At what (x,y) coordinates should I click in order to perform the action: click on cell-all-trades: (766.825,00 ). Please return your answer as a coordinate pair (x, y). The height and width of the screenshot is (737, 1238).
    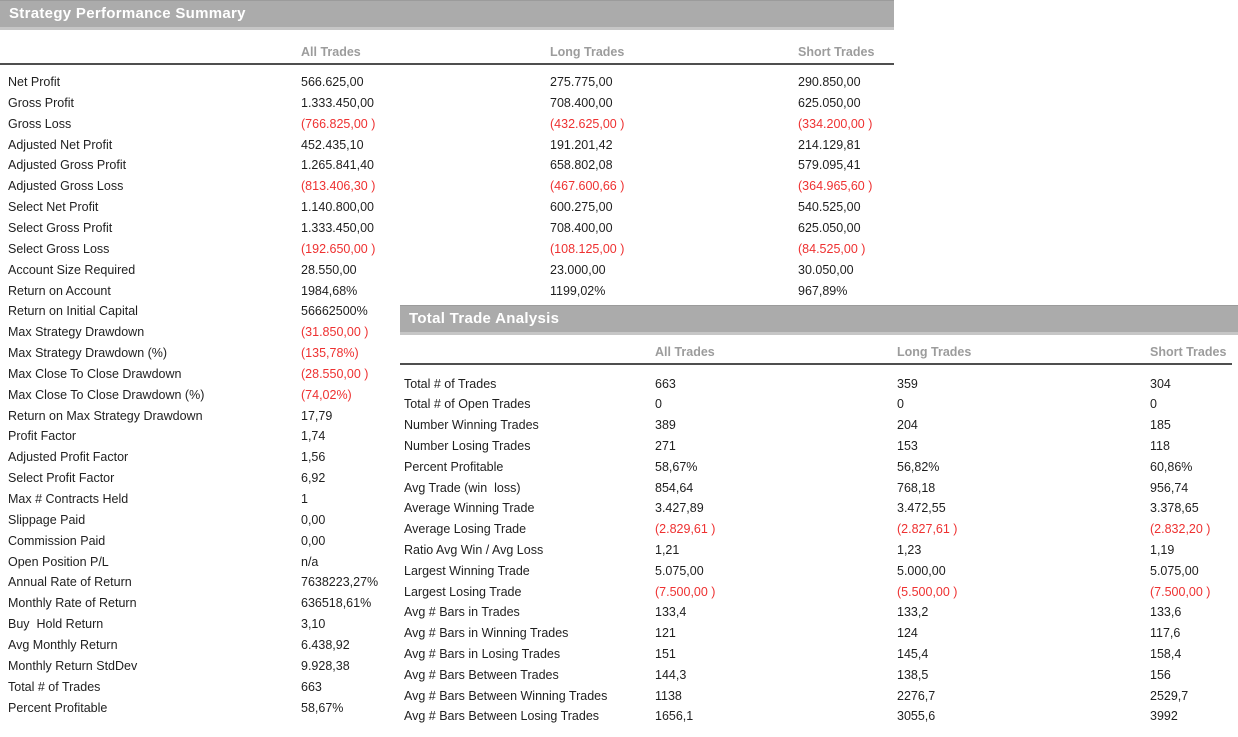
    Looking at the image, I should click on (338, 123).